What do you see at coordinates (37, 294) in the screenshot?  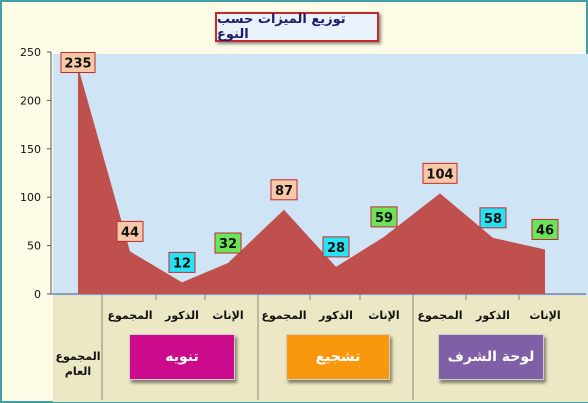 I see `y-tick-label: 0` at bounding box center [37, 294].